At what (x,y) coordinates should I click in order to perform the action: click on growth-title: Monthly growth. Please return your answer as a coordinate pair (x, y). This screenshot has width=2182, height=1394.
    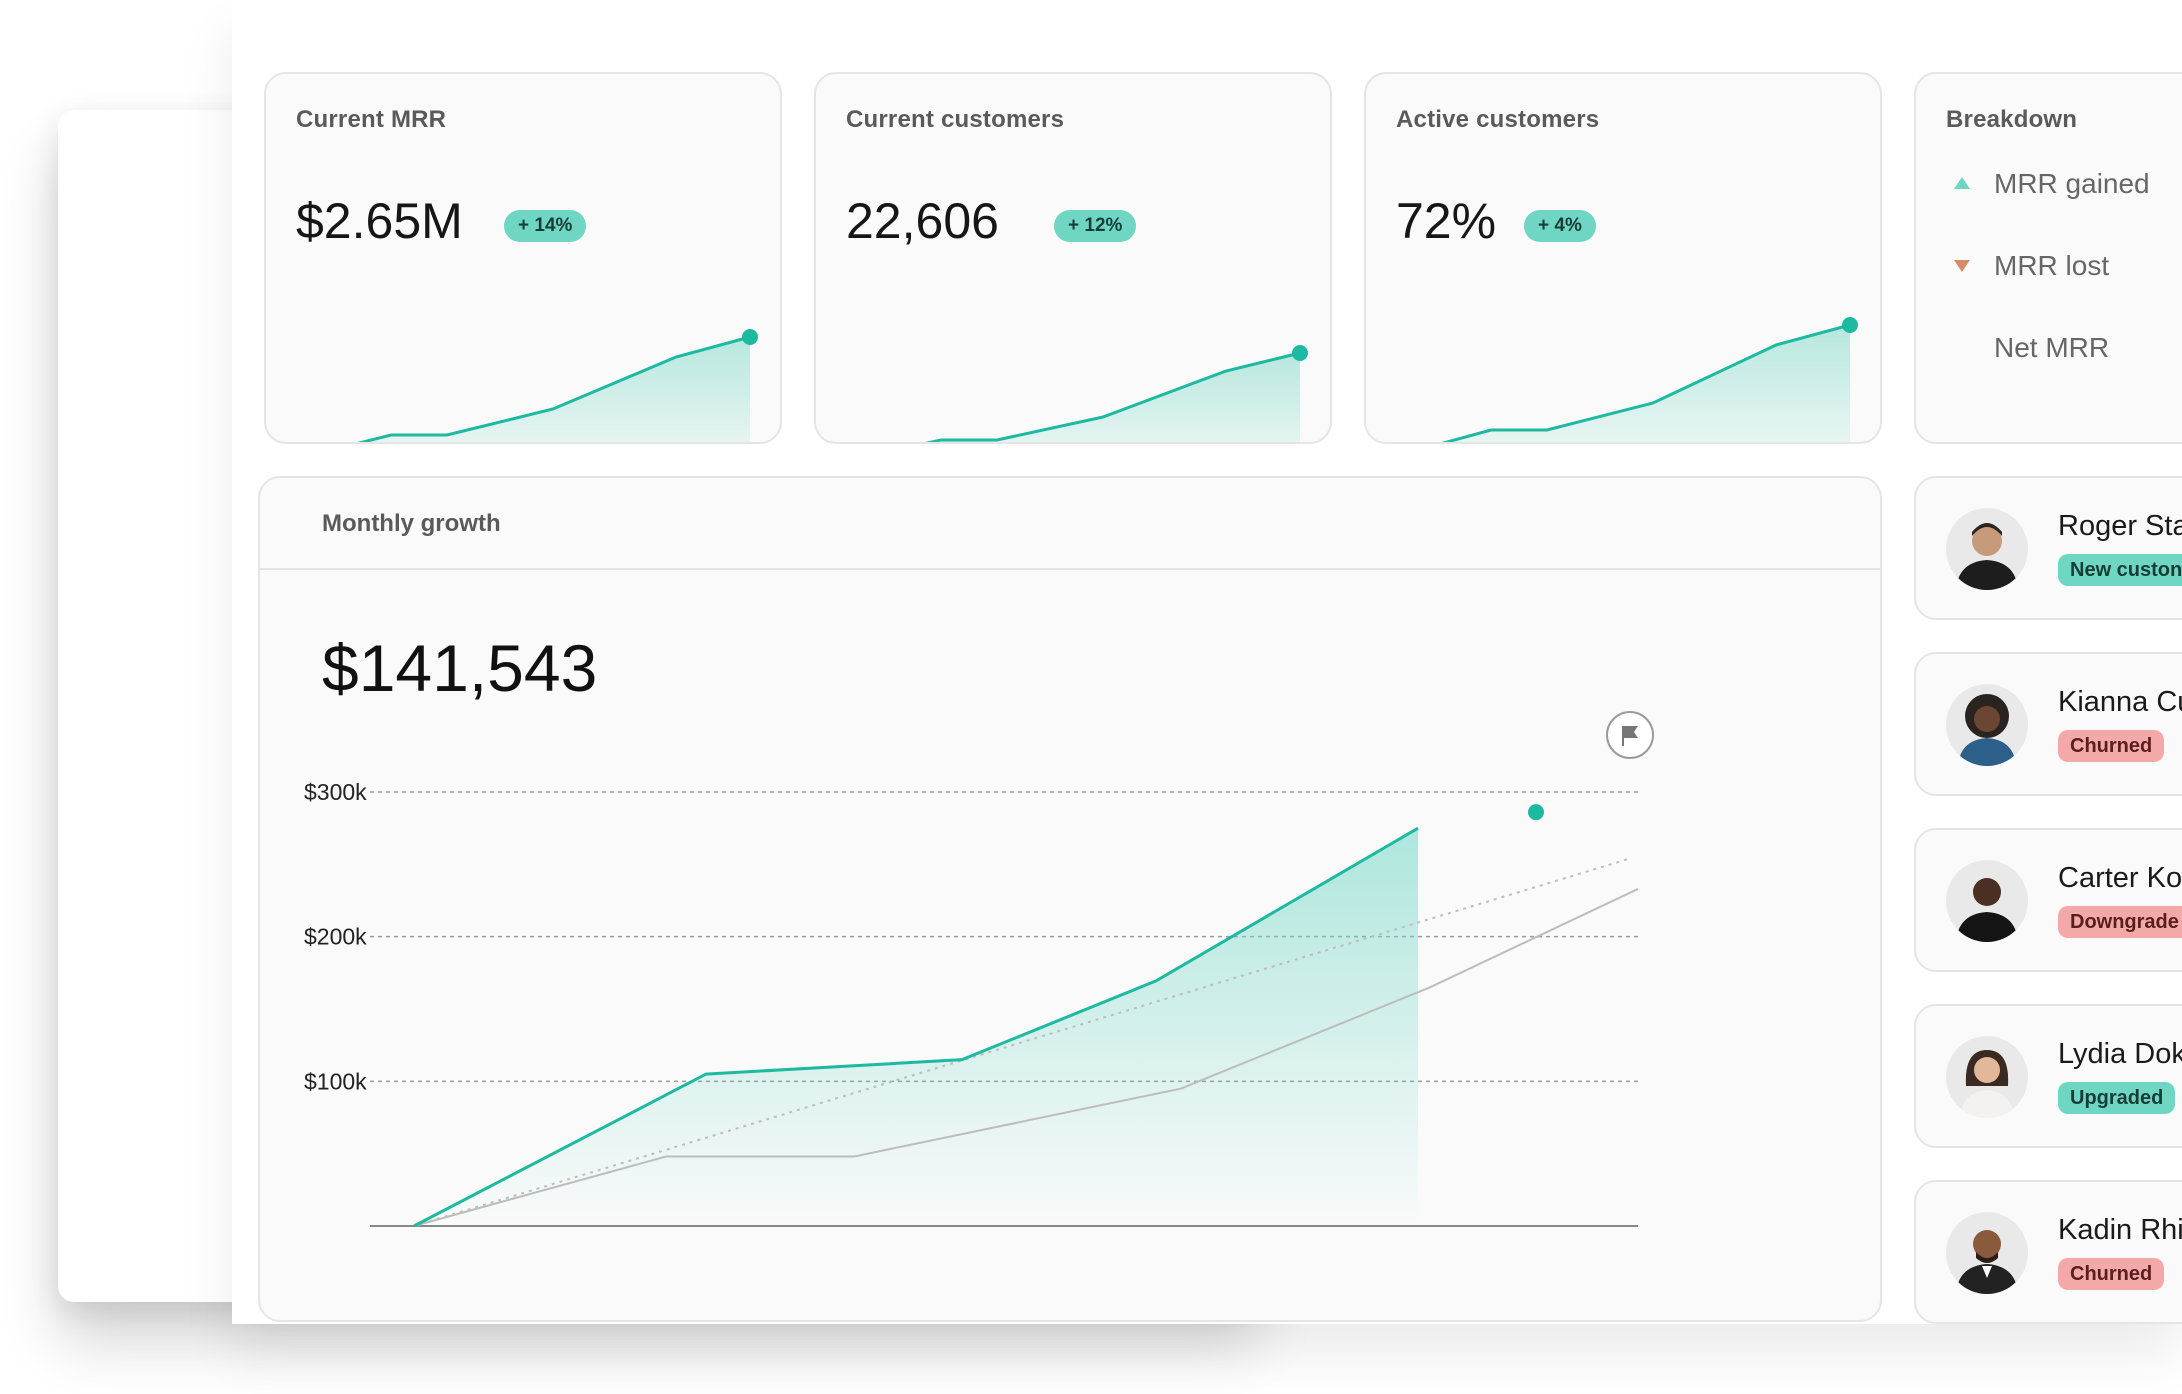
    Looking at the image, I should click on (411, 523).